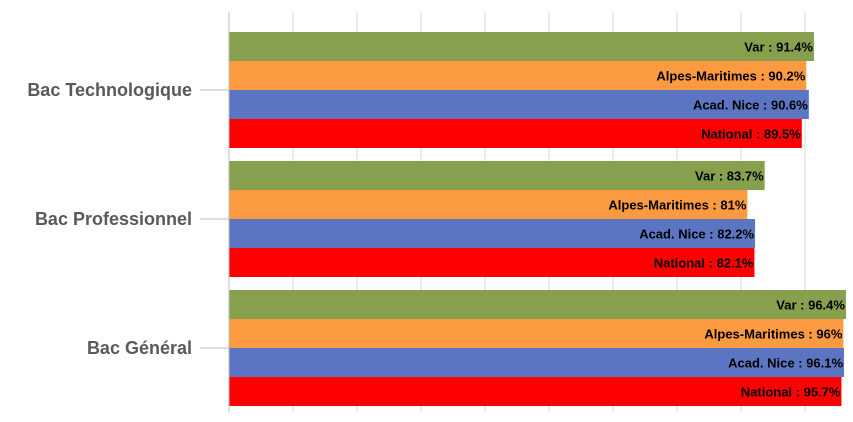 The height and width of the screenshot is (422, 853). Describe the element at coordinates (704, 263) in the screenshot. I see `data-label: National : 82.1%` at that location.